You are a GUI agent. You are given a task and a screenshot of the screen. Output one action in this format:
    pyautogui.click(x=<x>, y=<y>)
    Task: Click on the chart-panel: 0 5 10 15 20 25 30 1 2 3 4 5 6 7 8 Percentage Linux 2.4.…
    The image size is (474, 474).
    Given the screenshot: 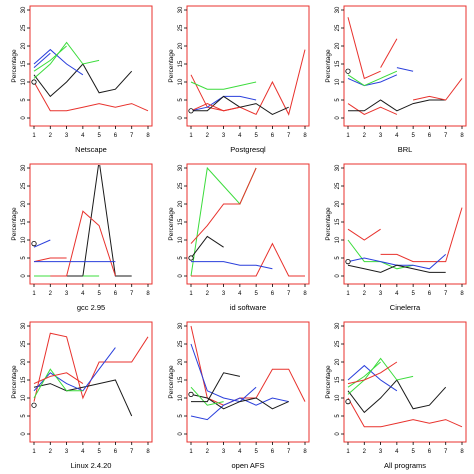 What is the action you would take?
    pyautogui.click(x=82, y=395)
    